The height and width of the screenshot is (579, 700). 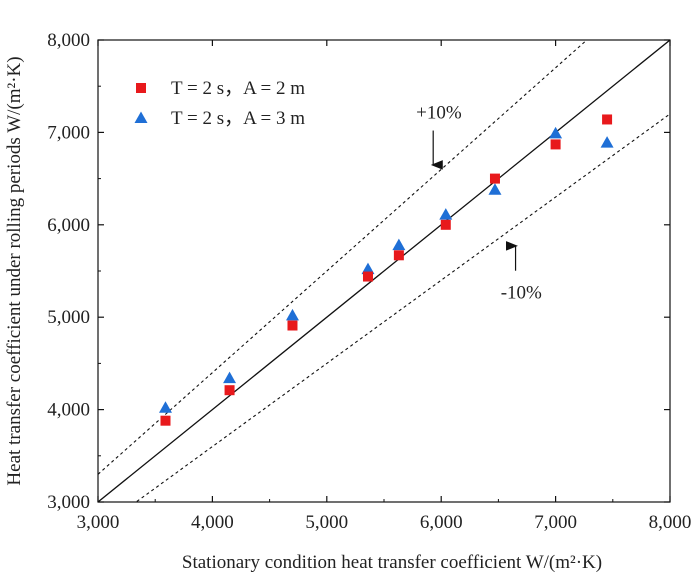 What do you see at coordinates (238, 118) in the screenshot?
I see `legend-entry: T = 2 s，A = 3 m` at bounding box center [238, 118].